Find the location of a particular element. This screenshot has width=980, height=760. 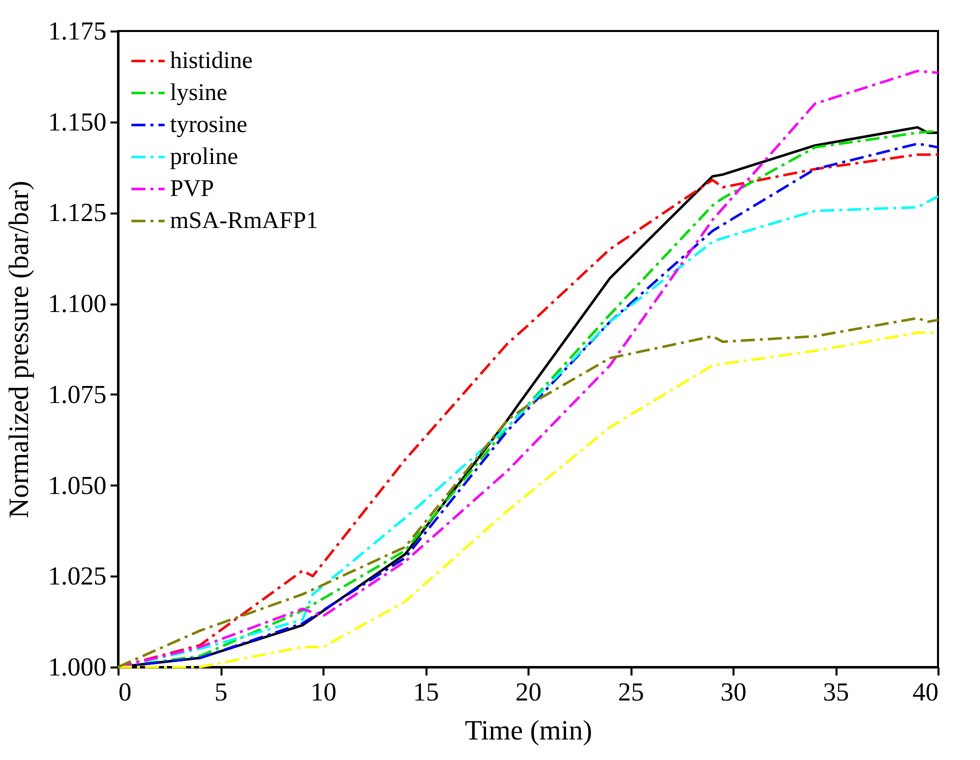

y-tick-label: 1.075 is located at coordinates (77, 394).